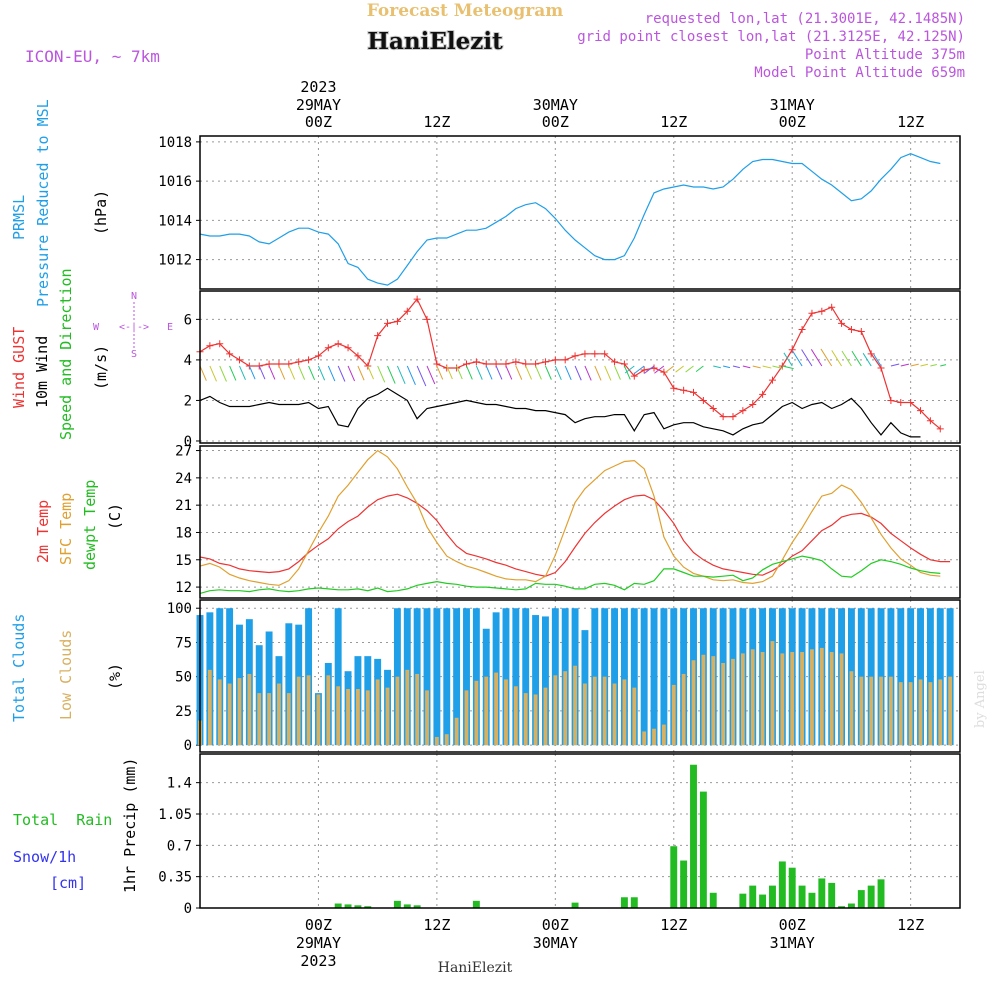  Describe the element at coordinates (43, 203) in the screenshot. I see `pressure-label-full: Pressure Reduced to MSL` at that location.